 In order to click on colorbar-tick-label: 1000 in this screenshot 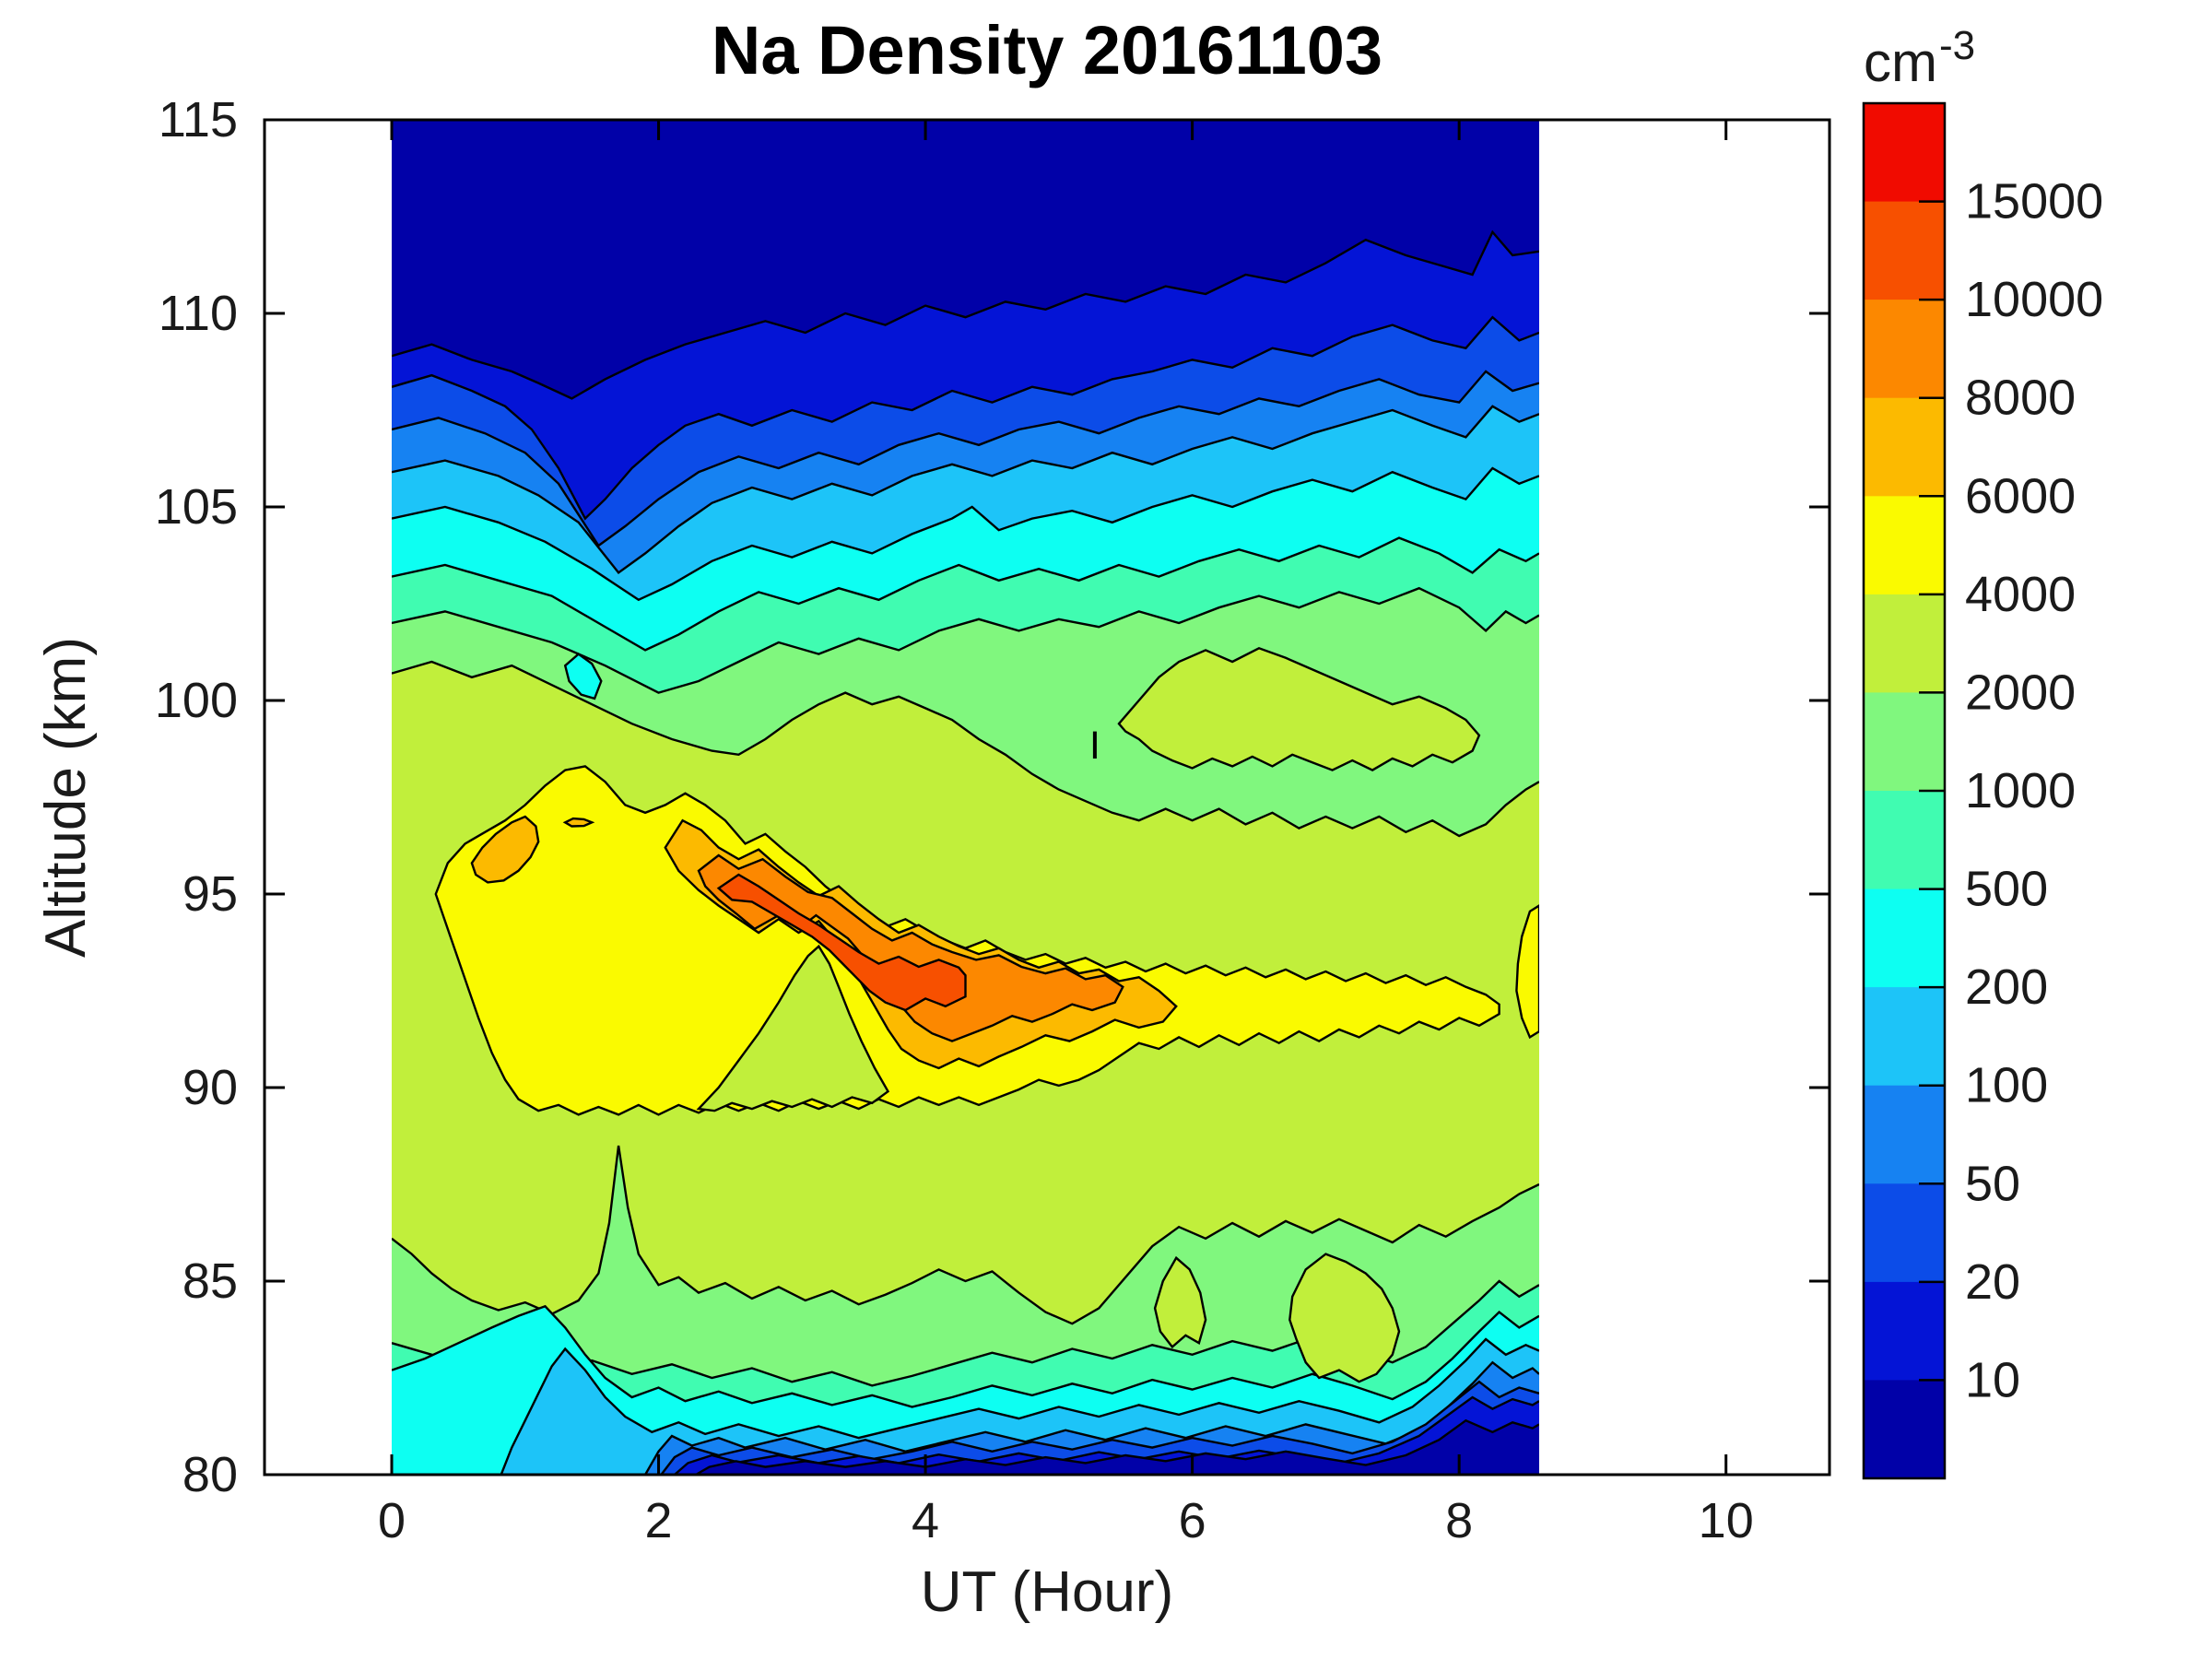, I will do `click(2020, 790)`.